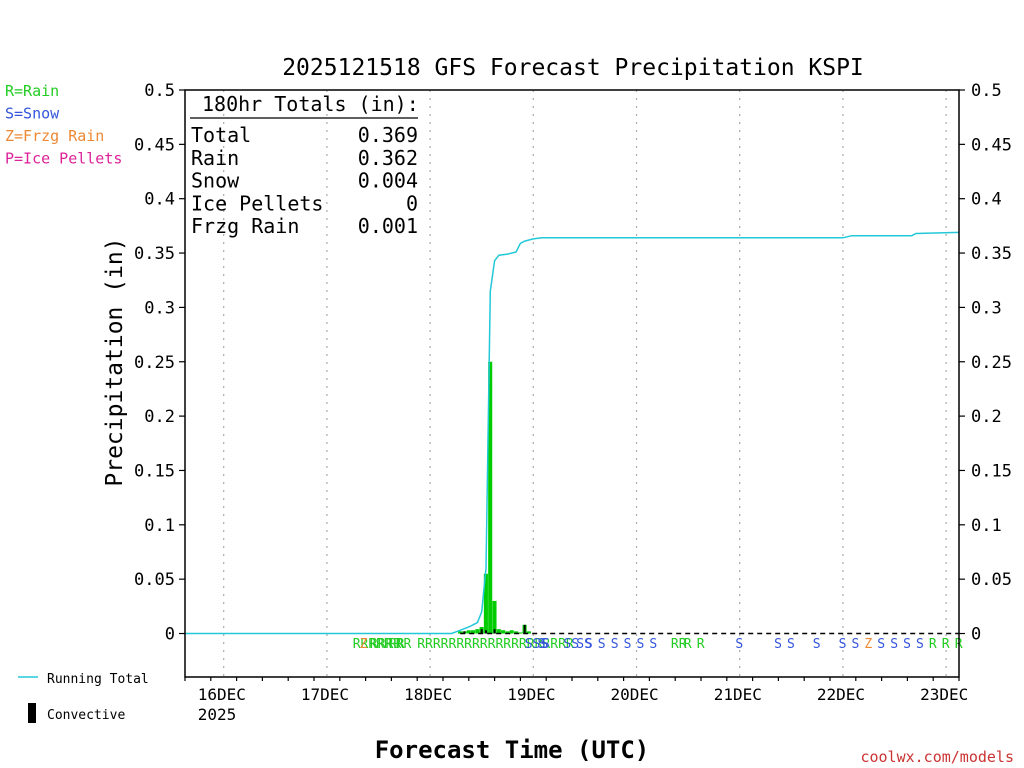 Image resolution: width=1024 pixels, height=768 pixels. I want to click on y-tick-label-right-2: 0.1, so click(986, 526).